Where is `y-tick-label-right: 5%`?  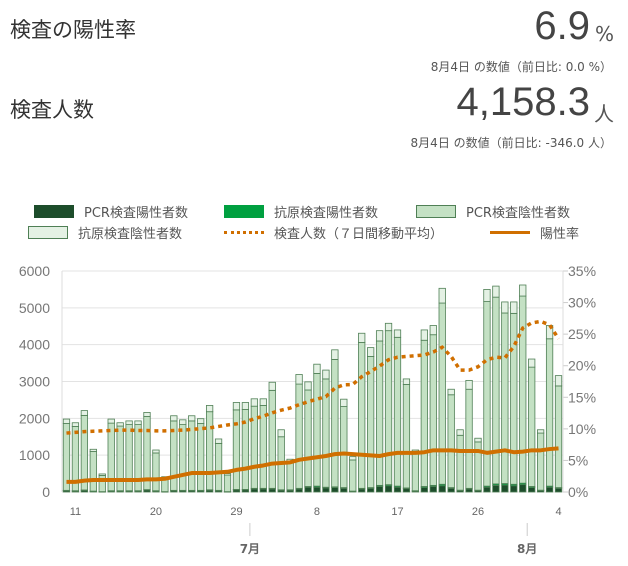
y-tick-label-right: 5% is located at coordinates (578, 460).